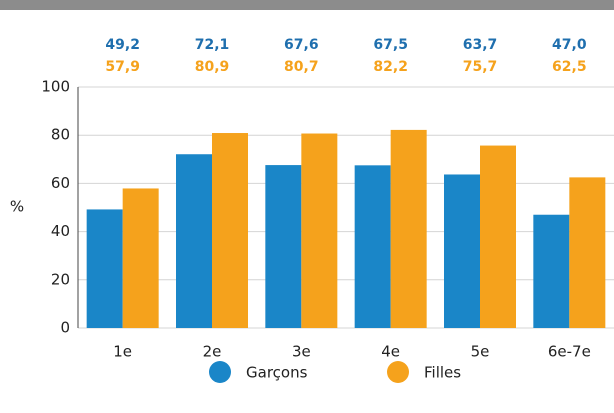  I want to click on value-label: 82,2, so click(390, 67).